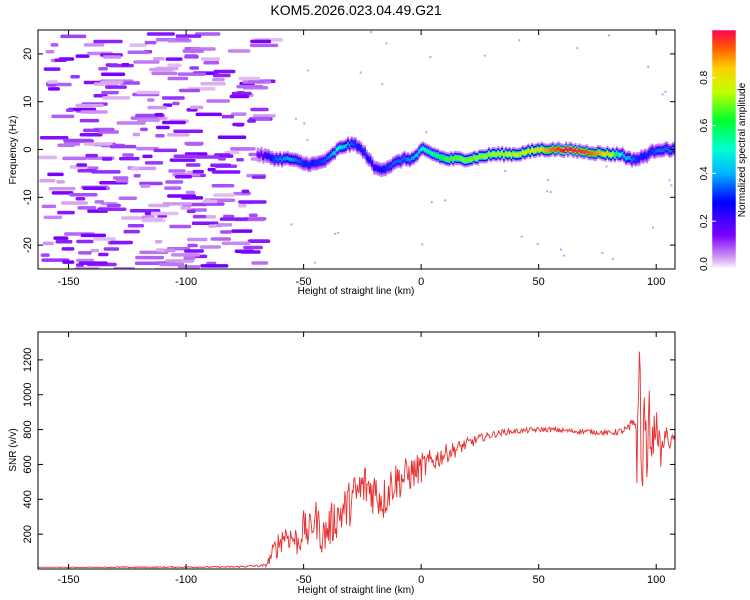 The width and height of the screenshot is (750, 600). Describe the element at coordinates (69, 580) in the screenshot. I see `x-tick-label: -150` at that location.